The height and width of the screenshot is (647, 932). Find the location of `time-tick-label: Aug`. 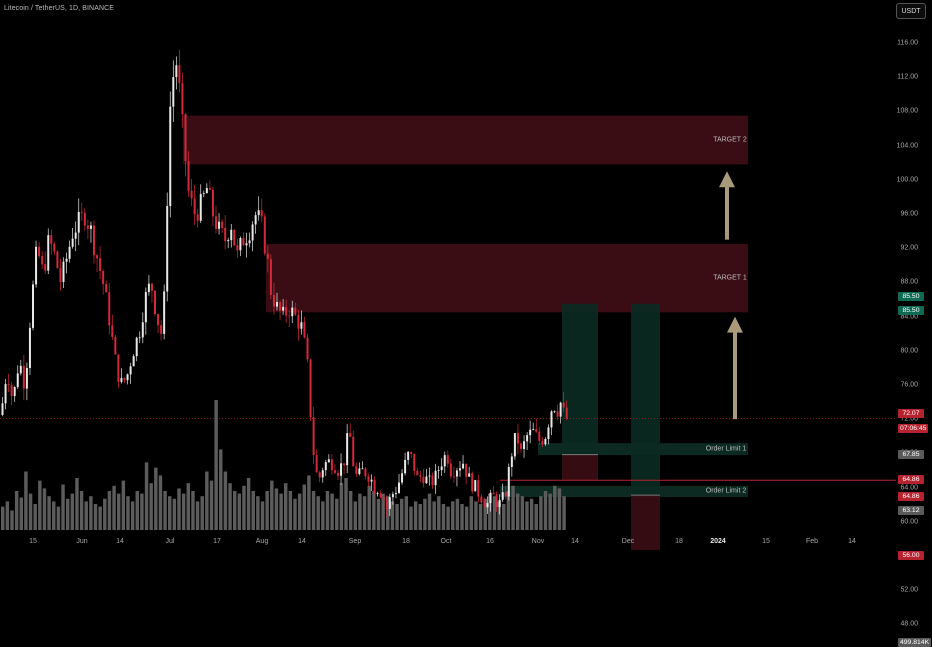

time-tick-label: Aug is located at coordinates (262, 541).